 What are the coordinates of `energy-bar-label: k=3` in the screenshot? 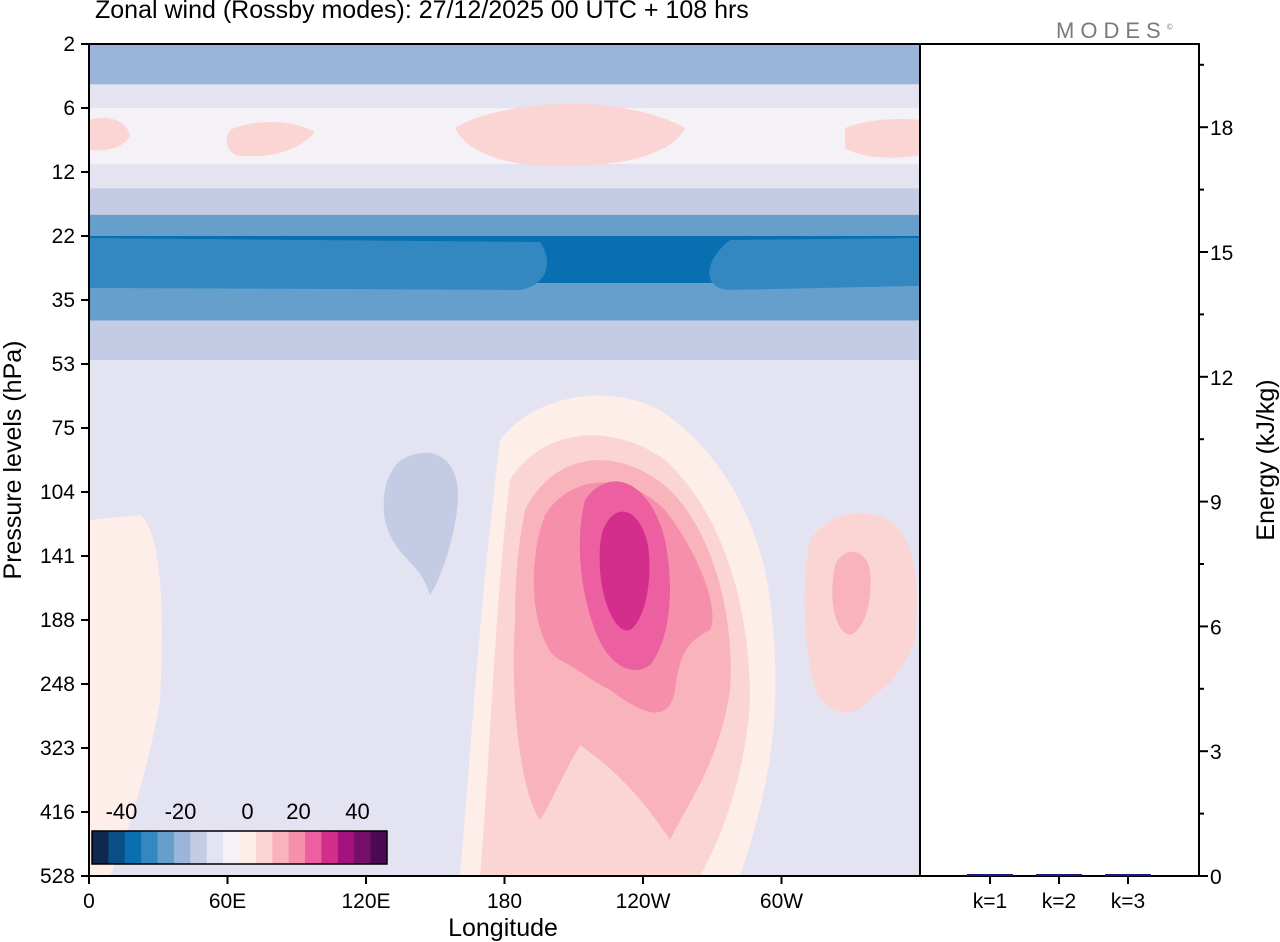 It's located at (1128, 901).